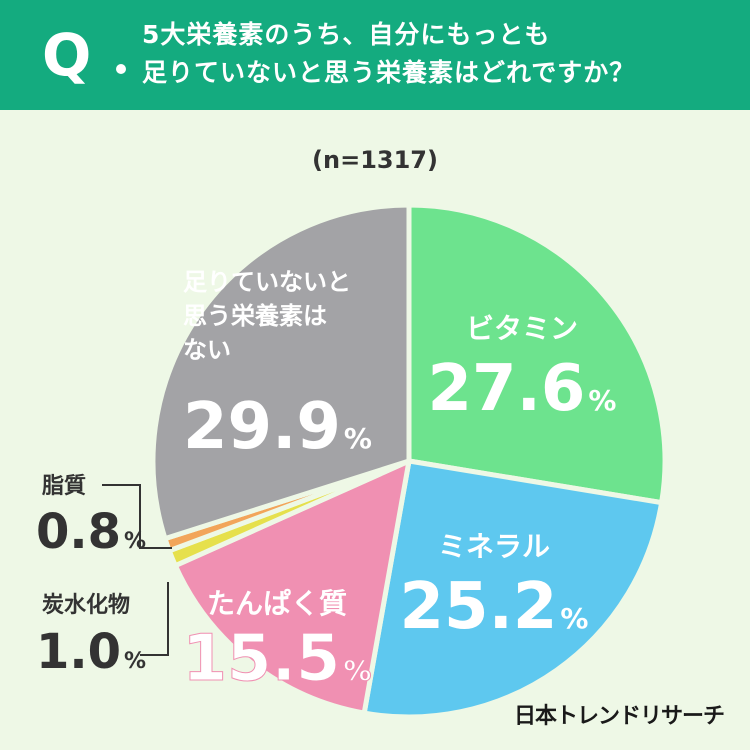 The image size is (750, 750). Describe the element at coordinates (67, 55) in the screenshot. I see `q-mark: Q` at that location.